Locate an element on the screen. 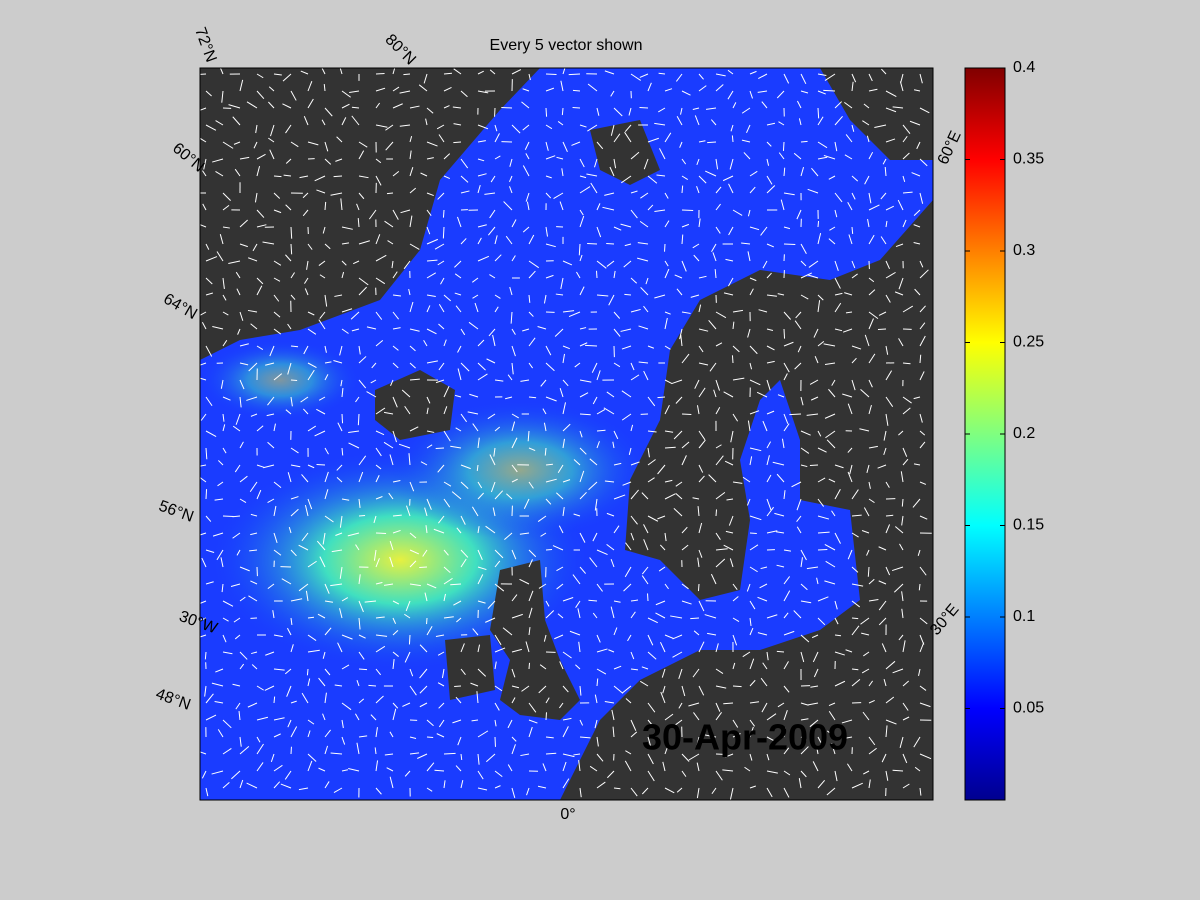 This screenshot has width=1200, height=900. colorbar-tick-label: 0.05 is located at coordinates (1028, 708).